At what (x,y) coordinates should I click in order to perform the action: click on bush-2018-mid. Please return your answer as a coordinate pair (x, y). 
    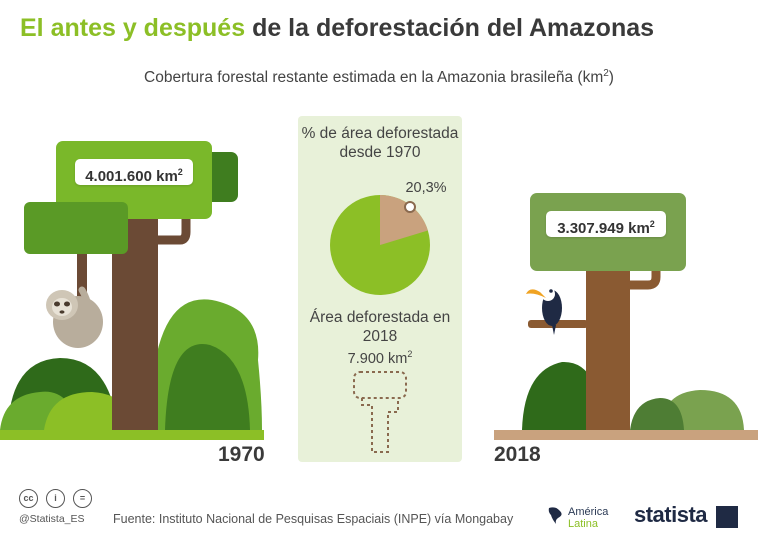
    Looking at the image, I should click on (657, 414).